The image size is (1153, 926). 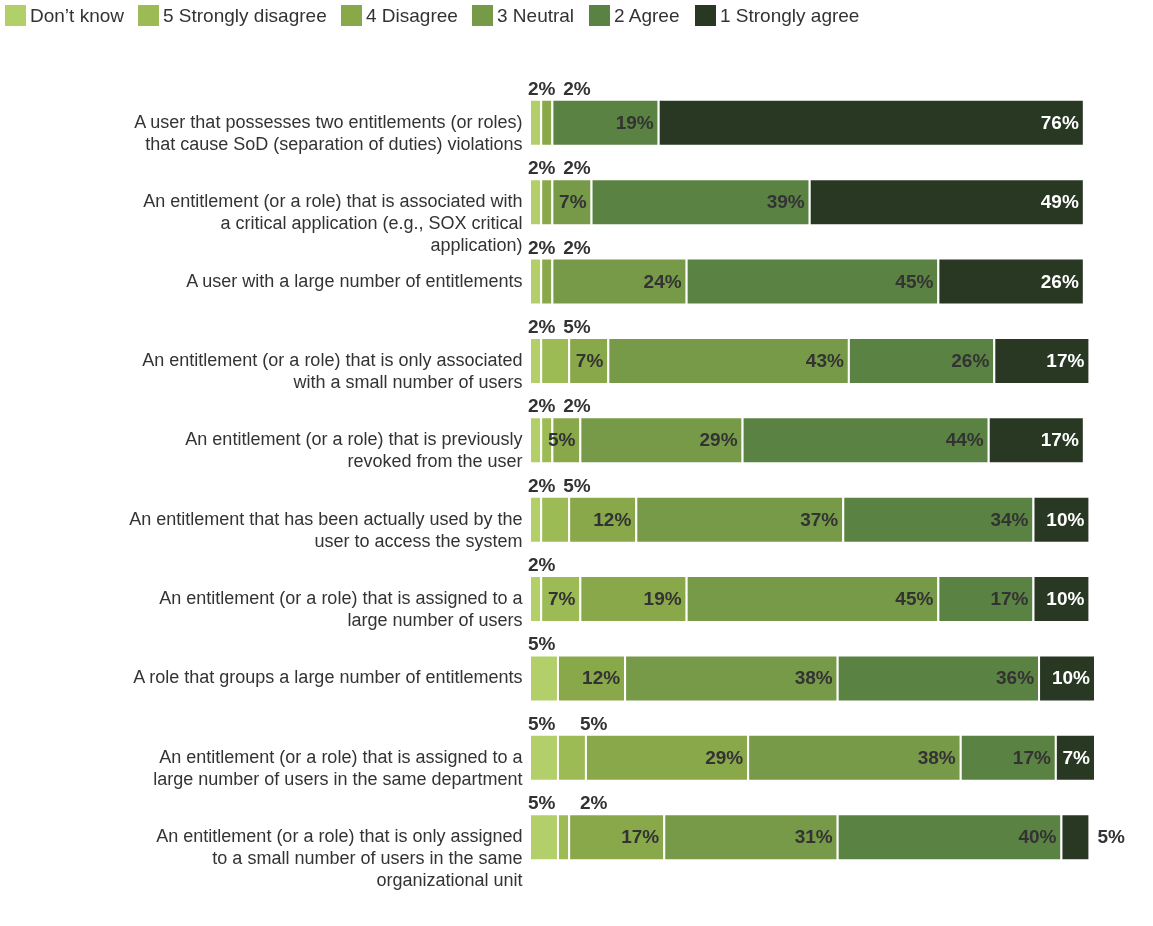 I want to click on legend-label: 1 Strongly agree, so click(x=790, y=15).